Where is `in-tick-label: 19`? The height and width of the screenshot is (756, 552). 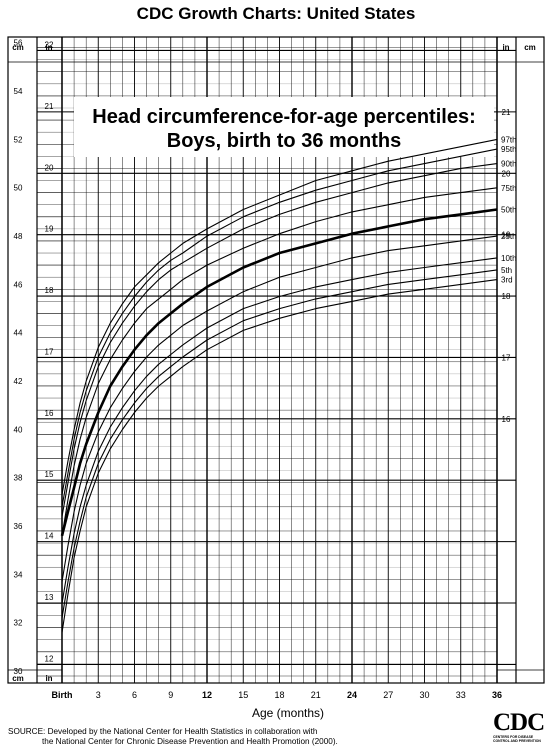
in-tick-label: 19 is located at coordinates (49, 229).